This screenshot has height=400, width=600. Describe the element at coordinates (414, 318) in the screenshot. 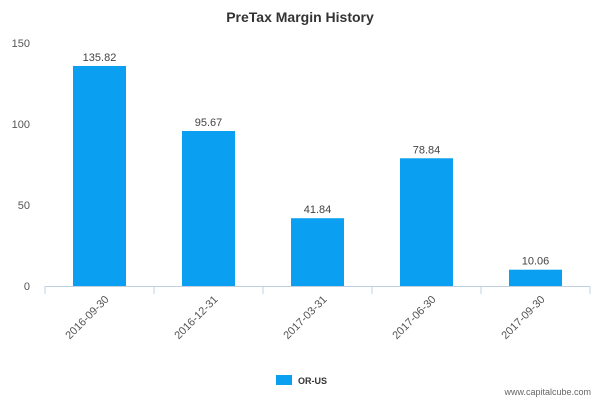

I see `x-tick-label: 2017-06-30` at that location.